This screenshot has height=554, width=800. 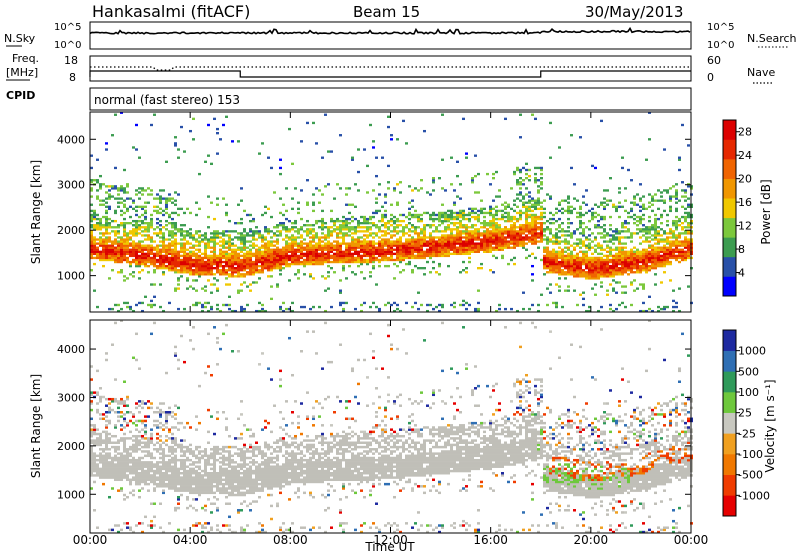 I want to click on colorbar-swatch, so click(x=729, y=188).